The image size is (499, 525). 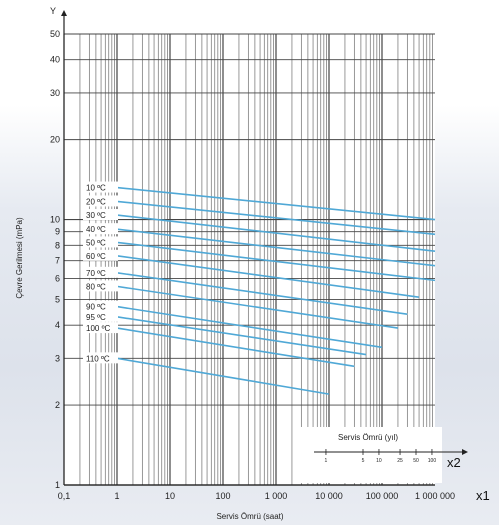 I want to click on x-axis-title: Servis Ömrü (saat), so click(x=249, y=516).